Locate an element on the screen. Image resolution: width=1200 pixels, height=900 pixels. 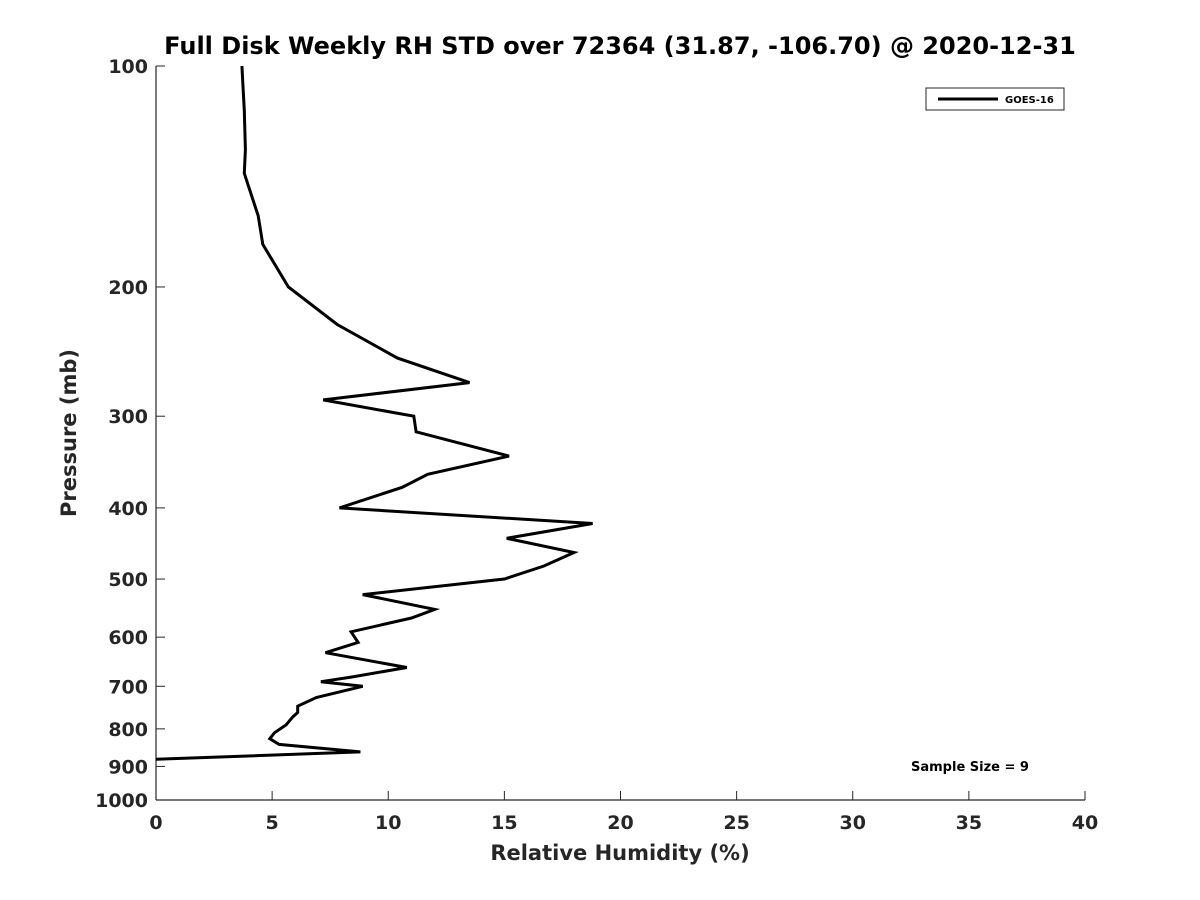
y-tick-label: 1000 is located at coordinates (121, 801).